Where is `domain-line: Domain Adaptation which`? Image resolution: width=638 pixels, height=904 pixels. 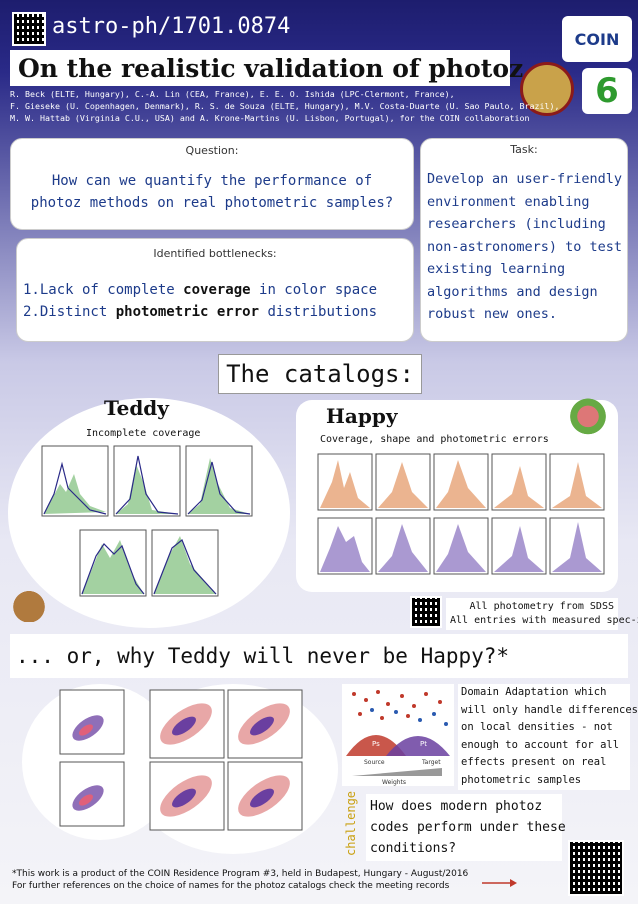 domain-line: Domain Adaptation which is located at coordinates (534, 692).